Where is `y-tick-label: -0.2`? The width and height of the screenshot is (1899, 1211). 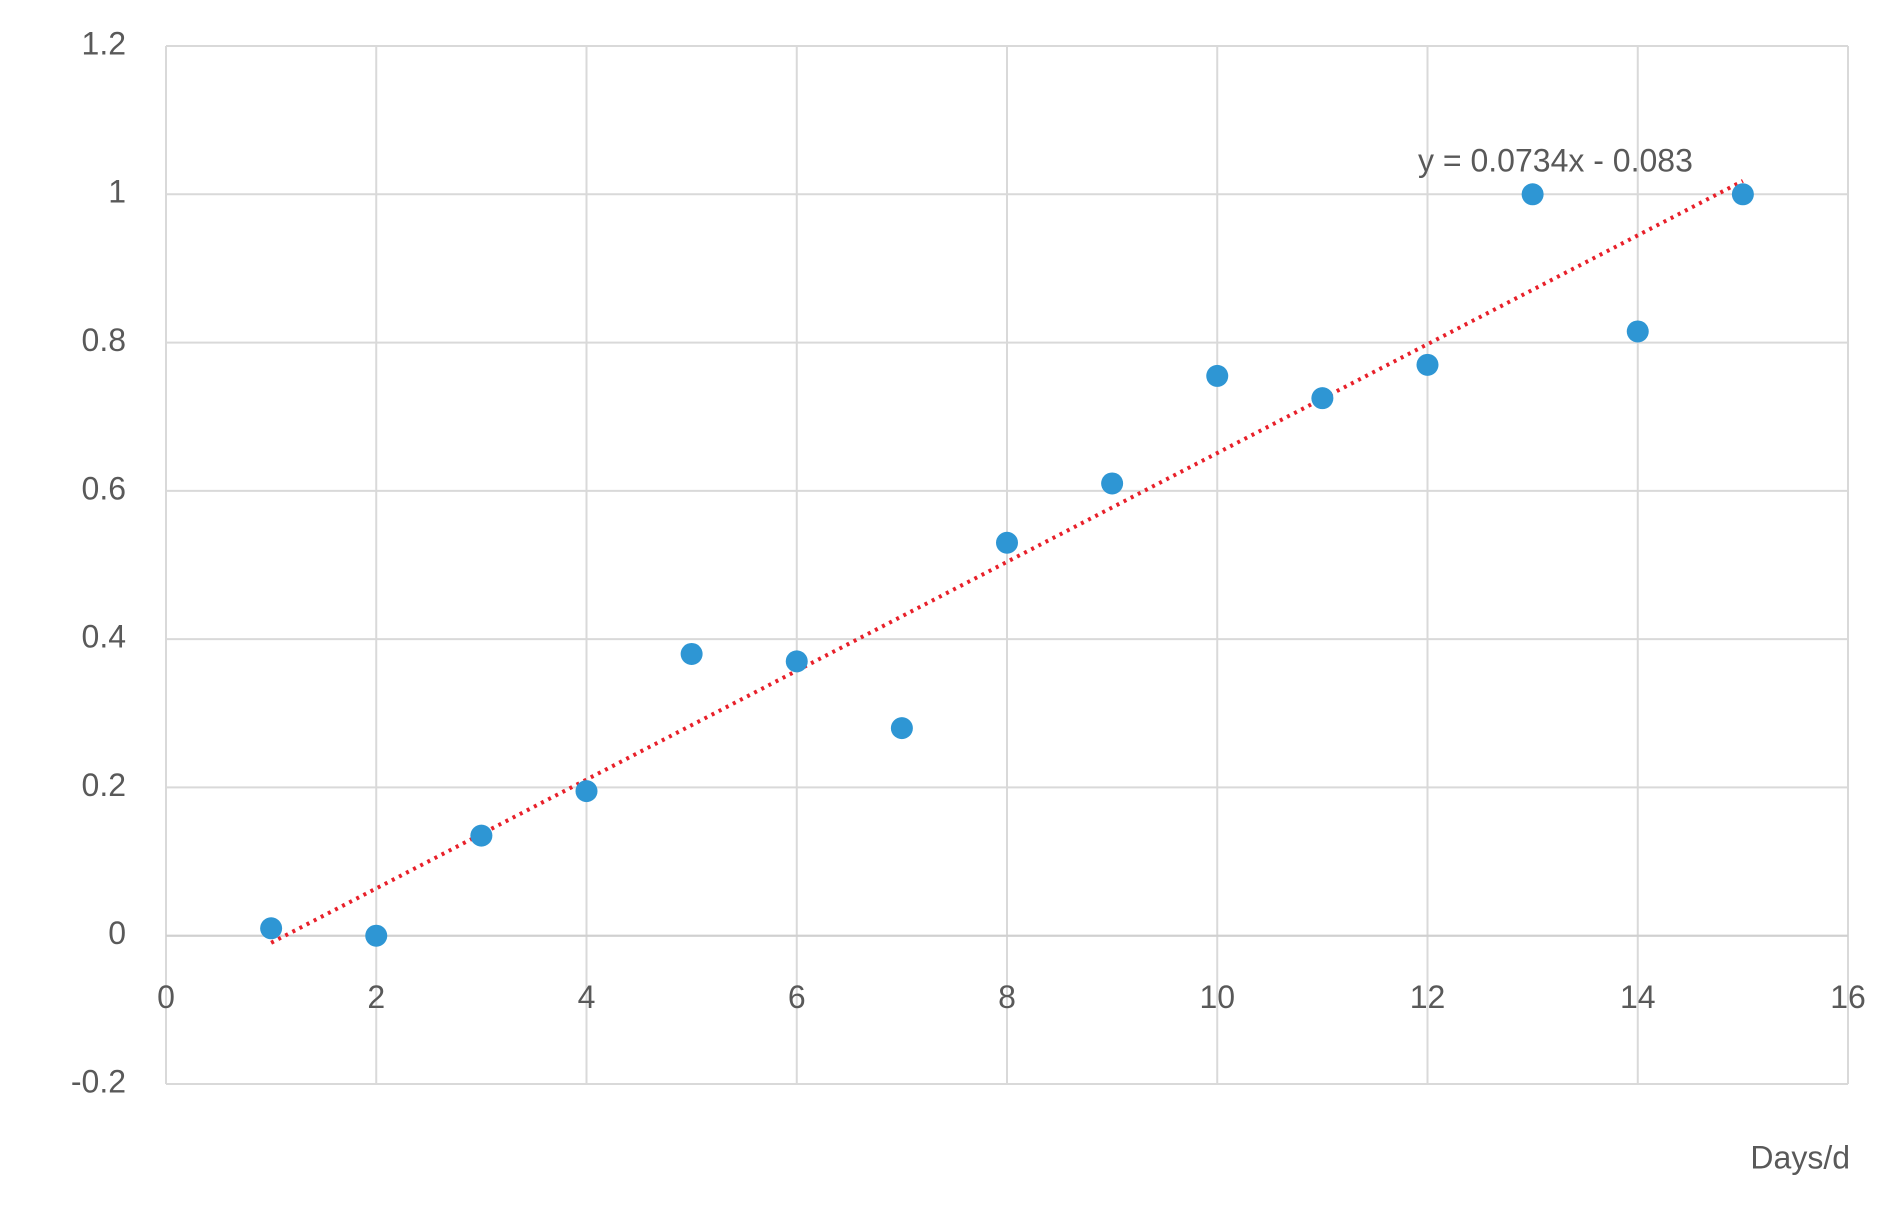 y-tick-label: -0.2 is located at coordinates (98, 1081).